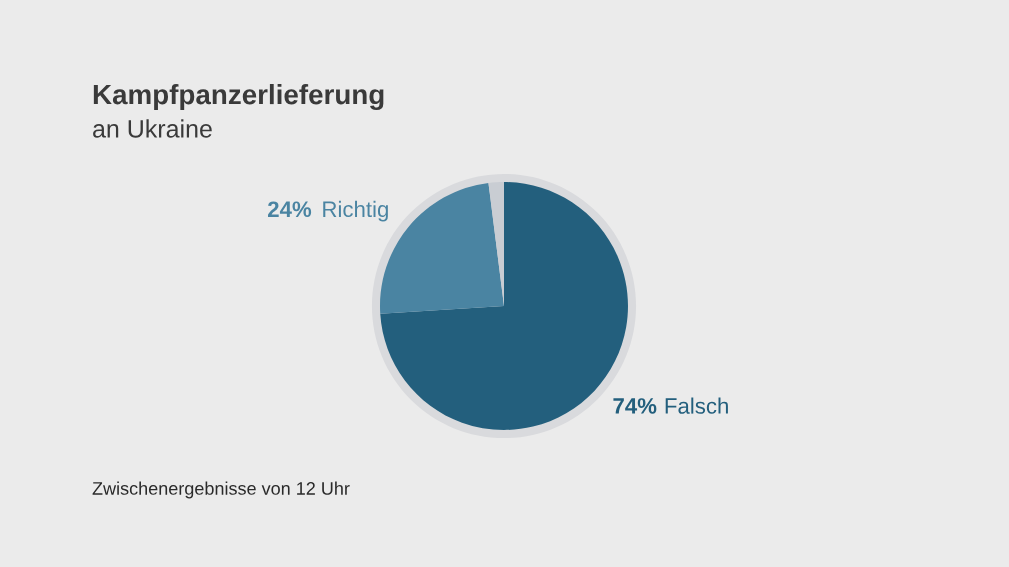  Describe the element at coordinates (290, 209) in the screenshot. I see `data-label: 24%` at that location.